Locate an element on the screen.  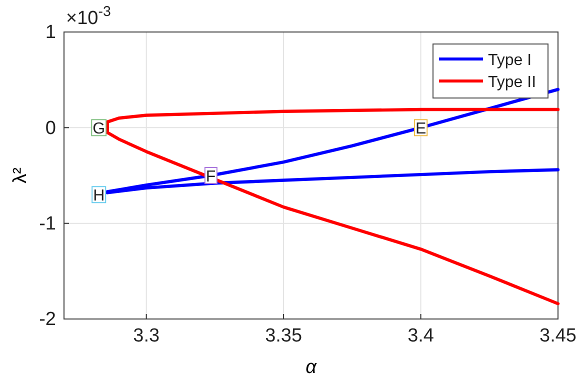
y-tick-label: -1 is located at coordinates (47, 223).